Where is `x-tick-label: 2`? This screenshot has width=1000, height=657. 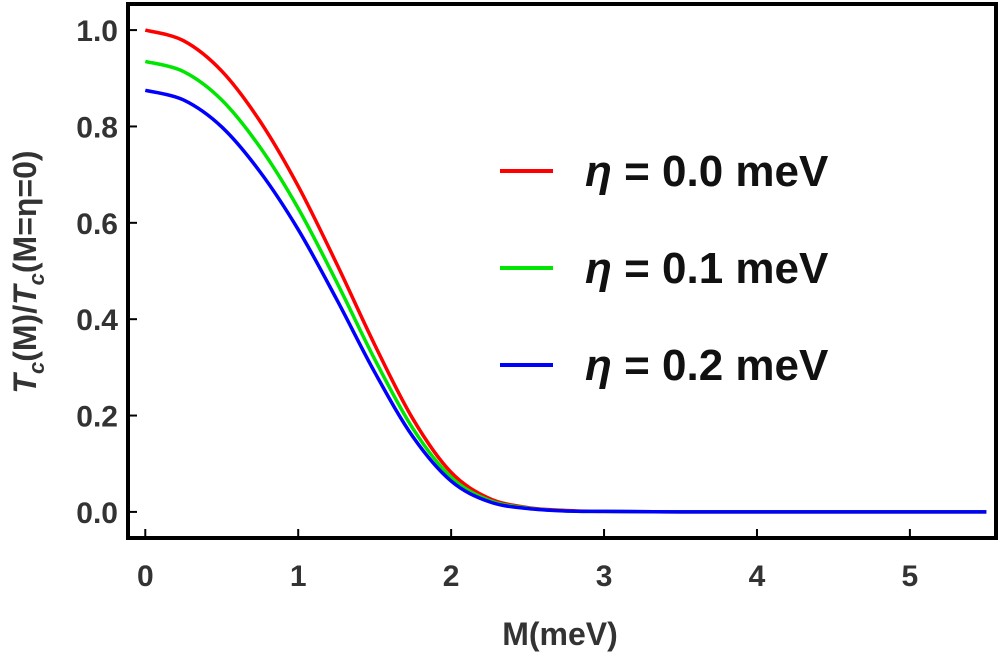
x-tick-label: 2 is located at coordinates (451, 576).